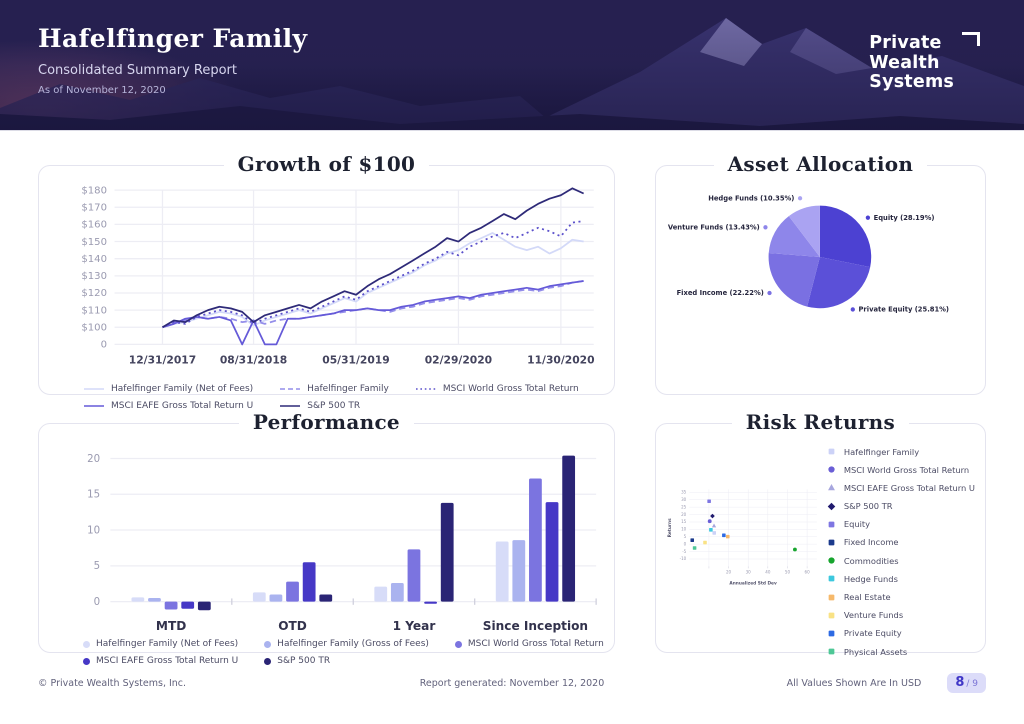 This screenshot has height=724, width=1024. What do you see at coordinates (807, 571) in the screenshot?
I see `svg-text: 60` at bounding box center [807, 571].